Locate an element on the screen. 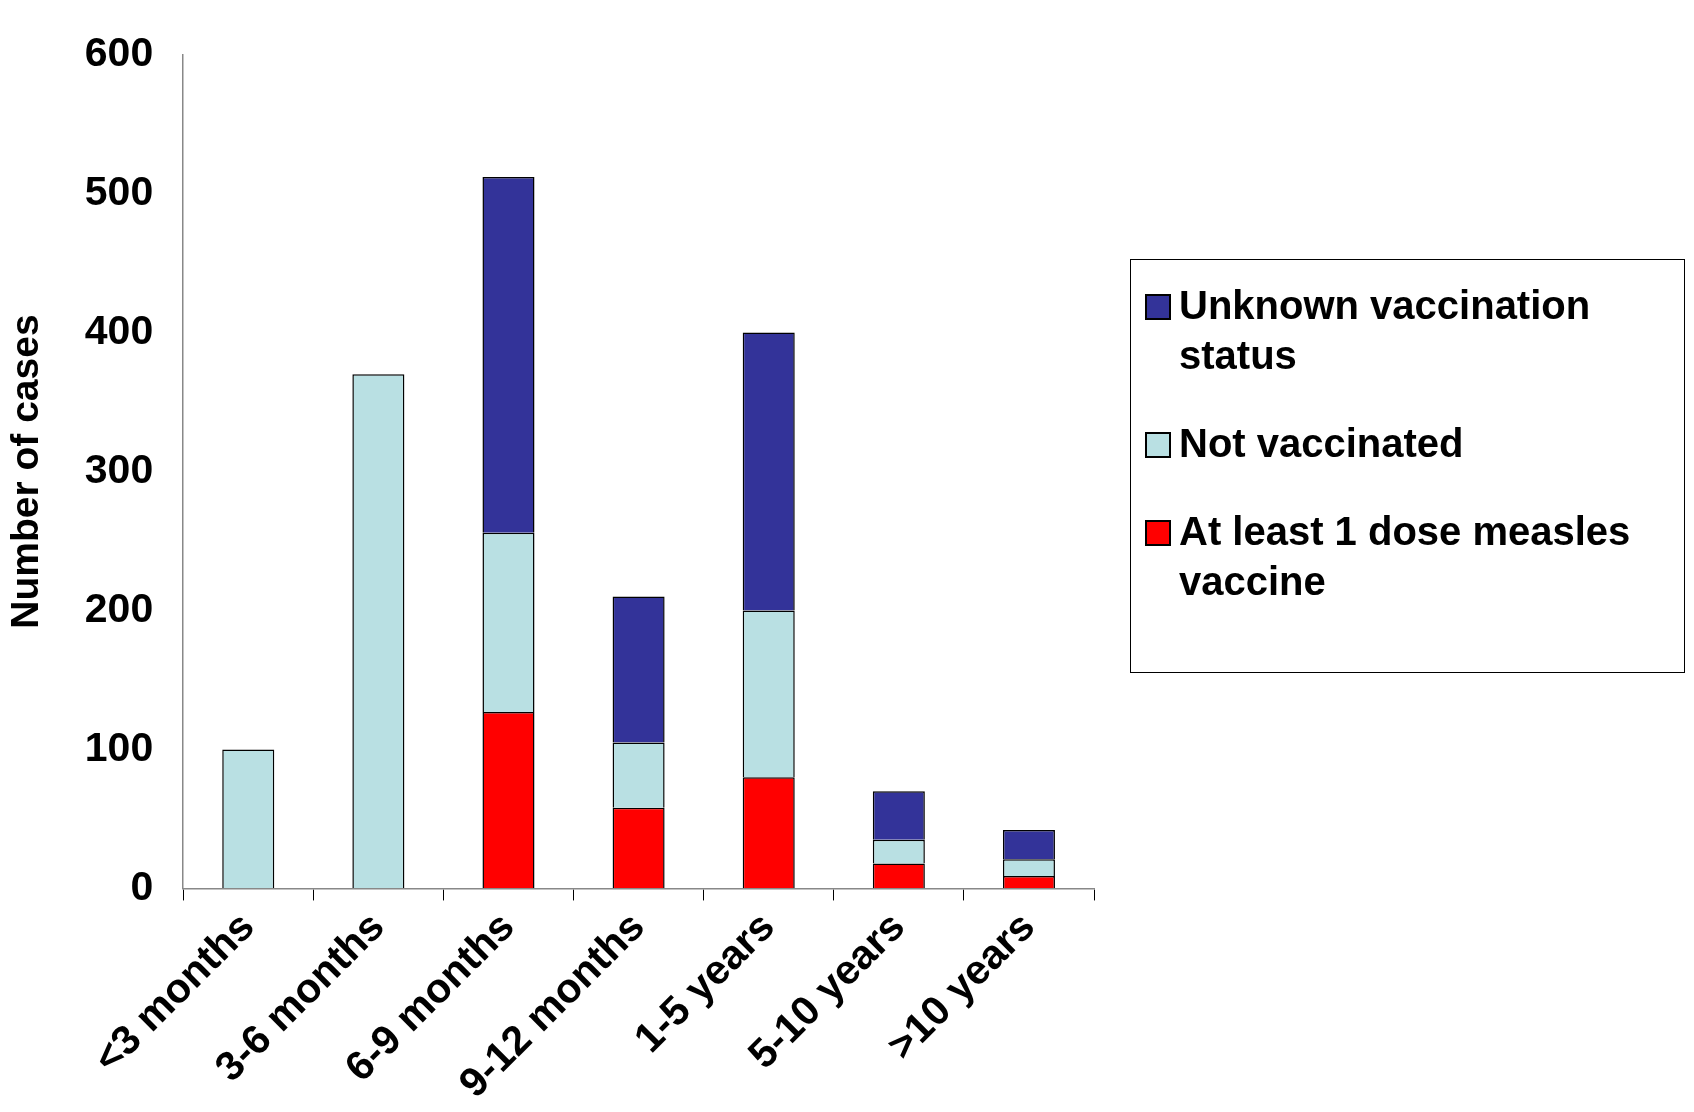  legend-label: Unknown vaccination status is located at coordinates (1385, 330).